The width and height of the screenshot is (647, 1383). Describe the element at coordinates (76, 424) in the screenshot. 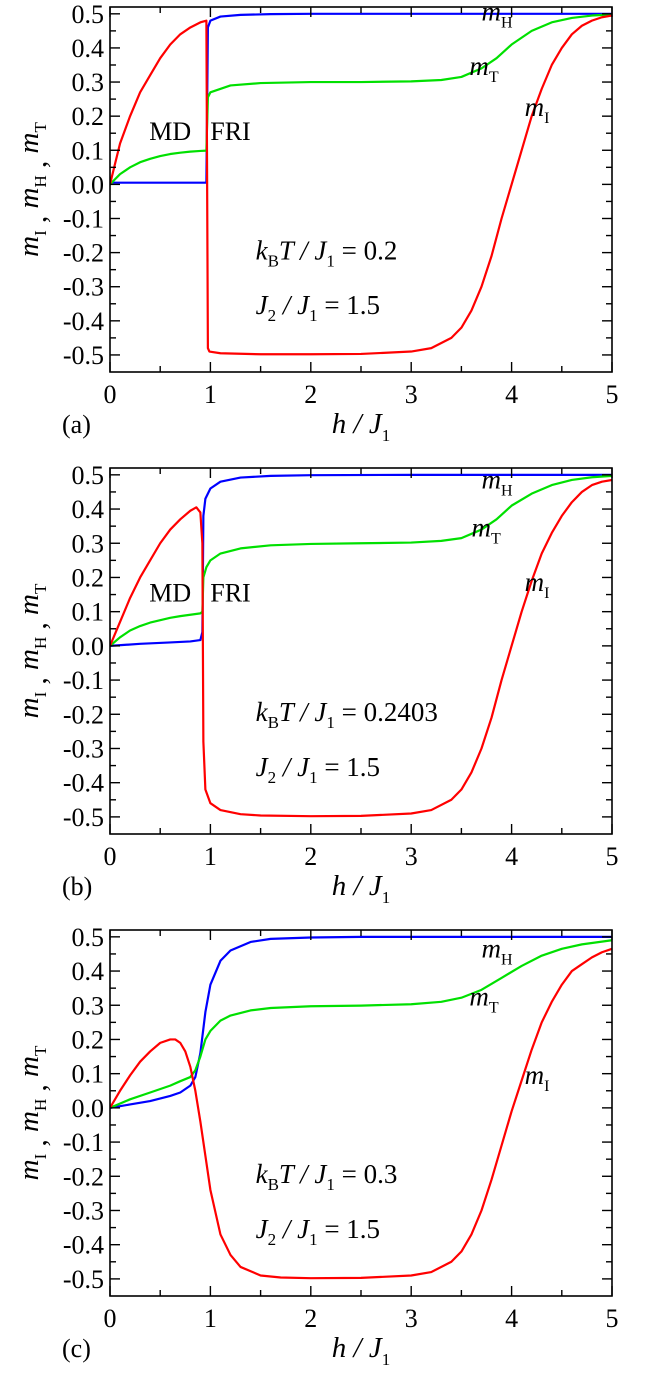

I see `panel-label: (a)` at that location.